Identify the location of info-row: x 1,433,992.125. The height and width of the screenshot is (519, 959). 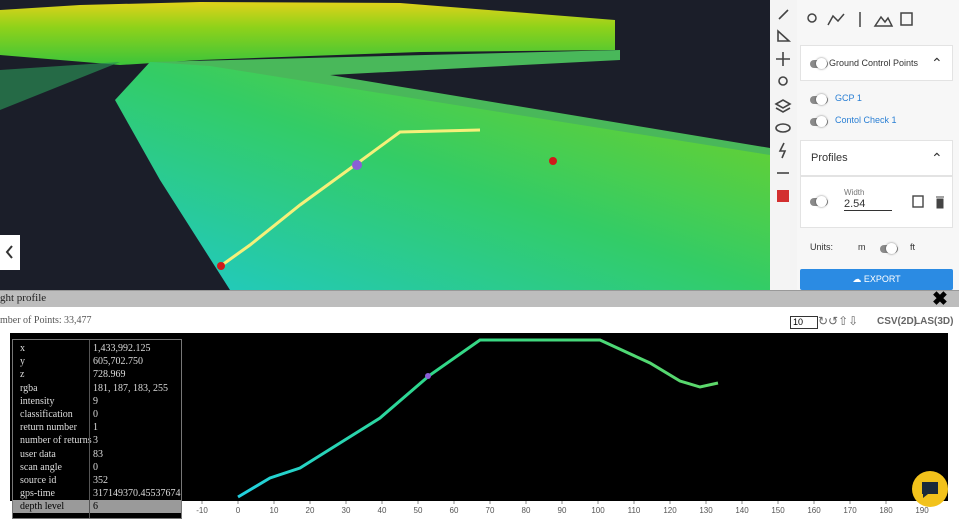
(97, 348).